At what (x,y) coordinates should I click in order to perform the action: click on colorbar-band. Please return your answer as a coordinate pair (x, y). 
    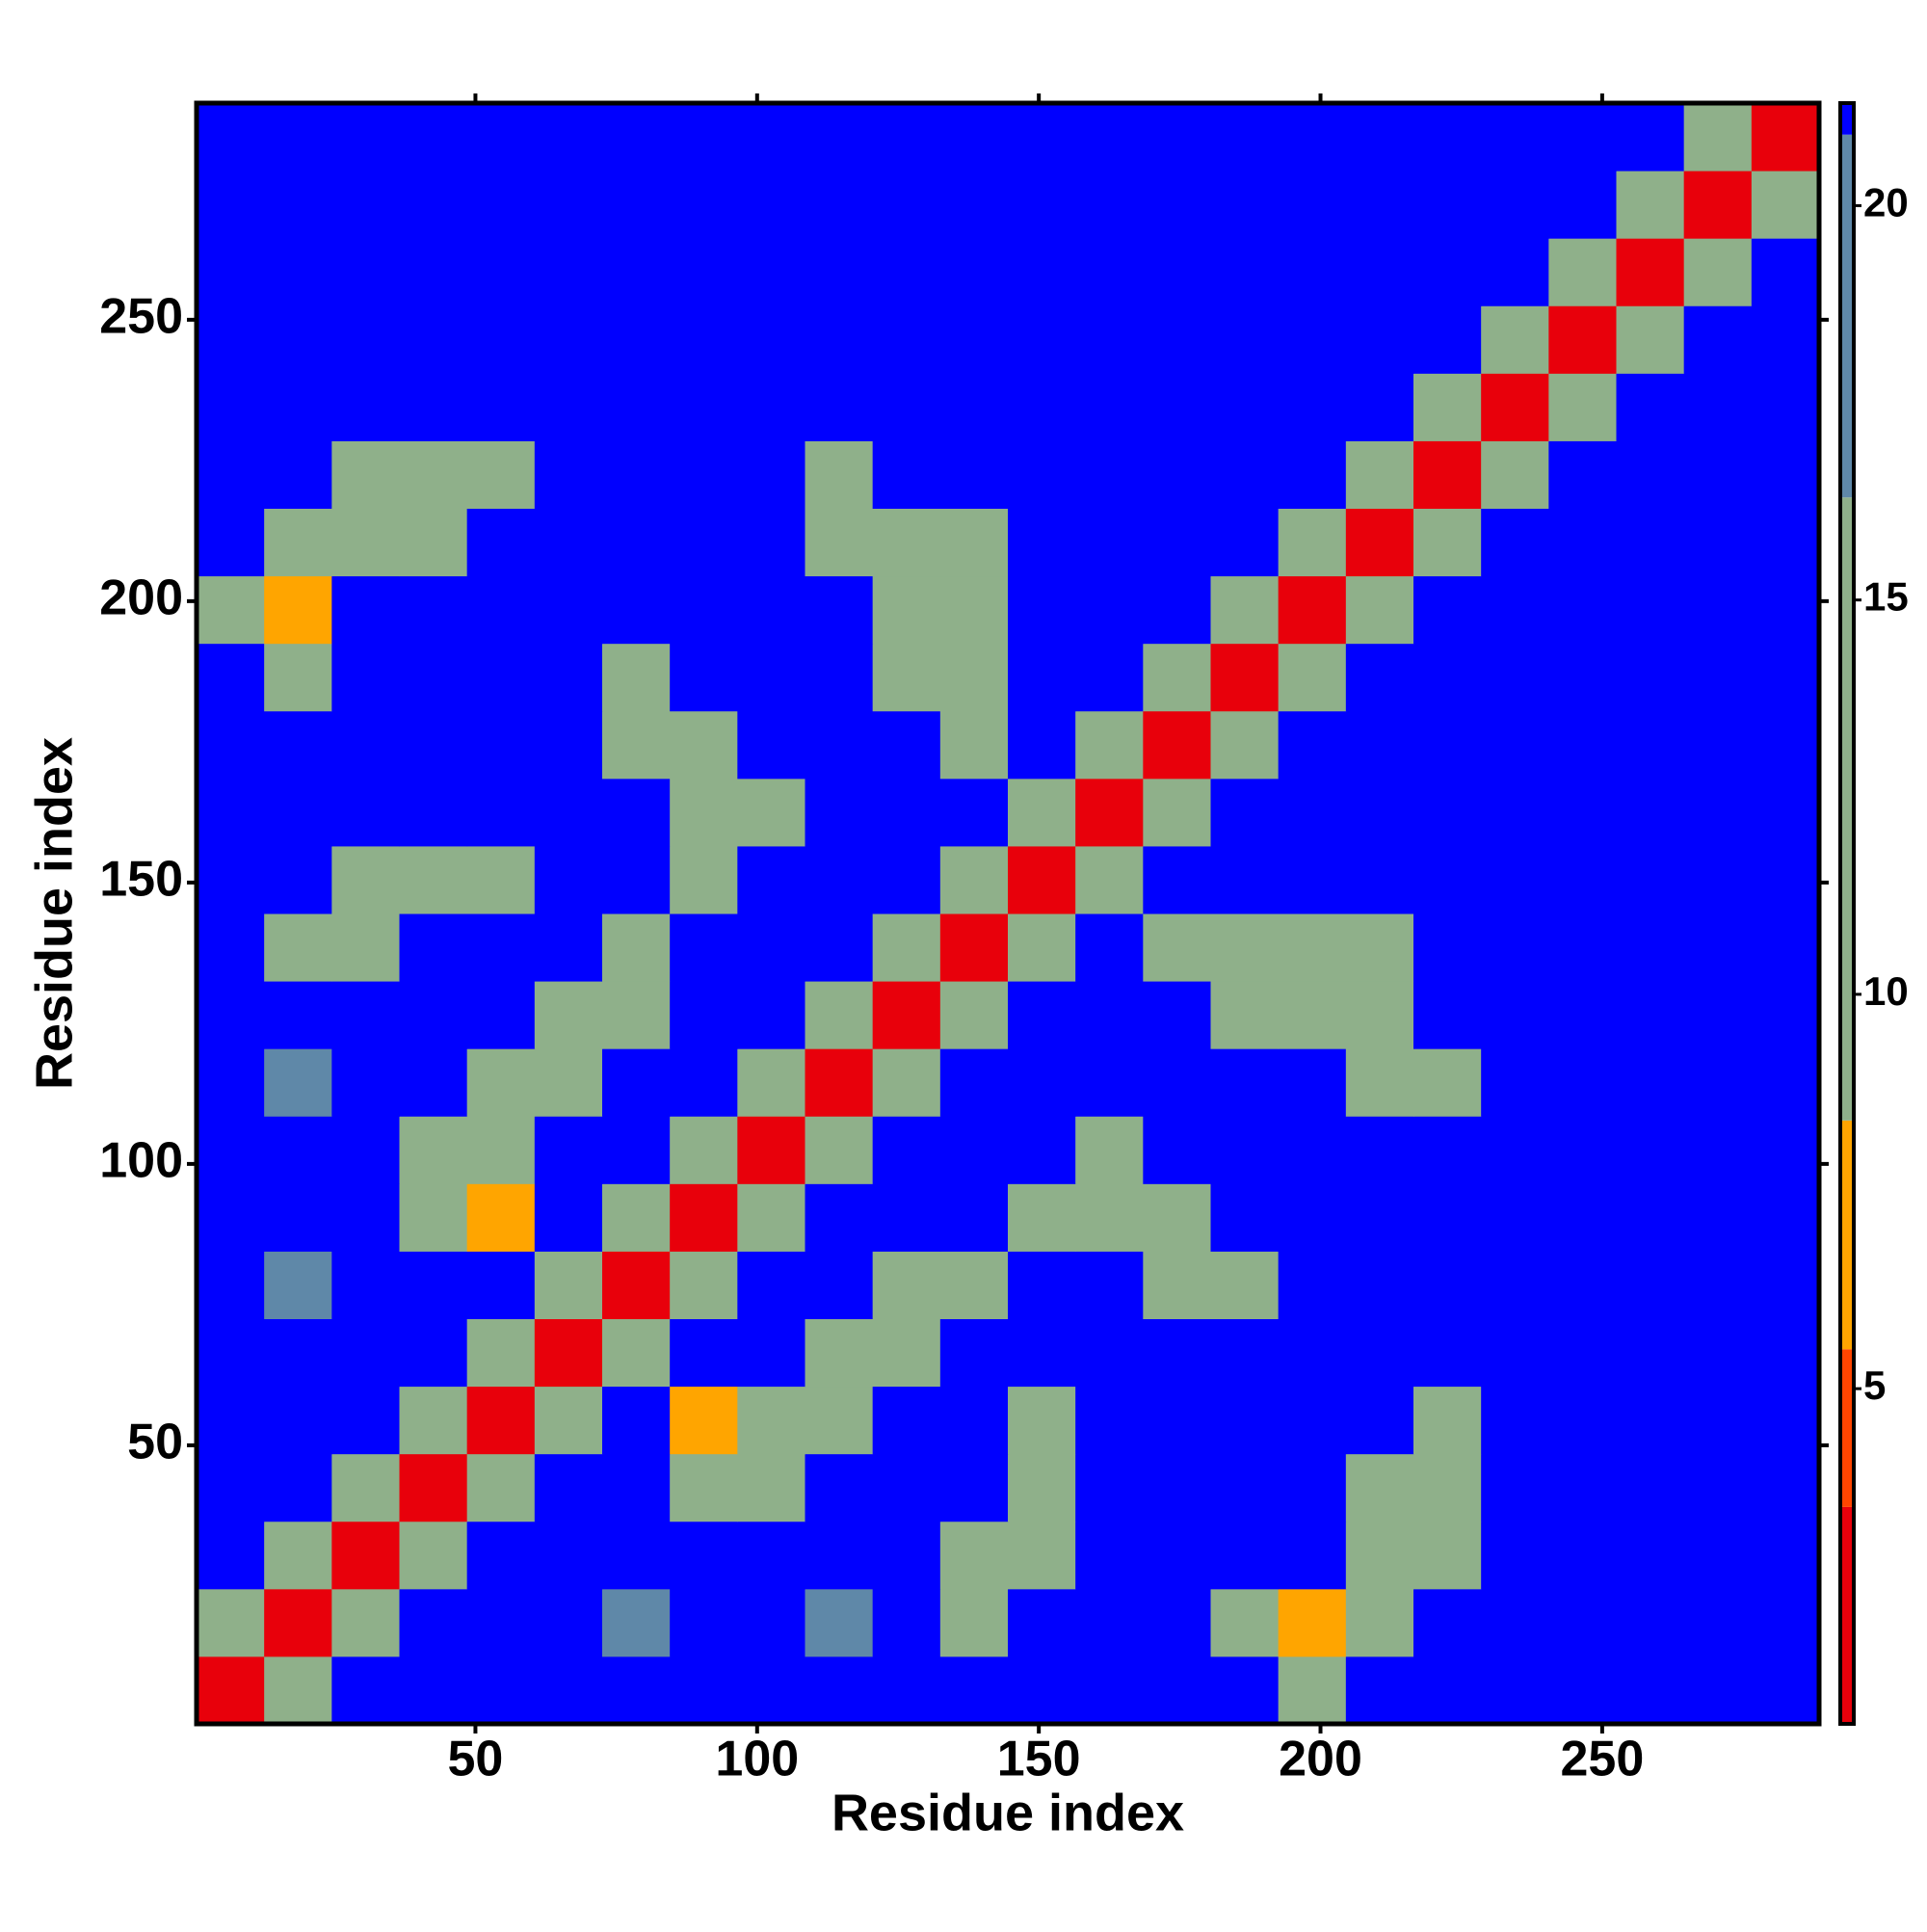
    Looking at the image, I should click on (1847, 1428).